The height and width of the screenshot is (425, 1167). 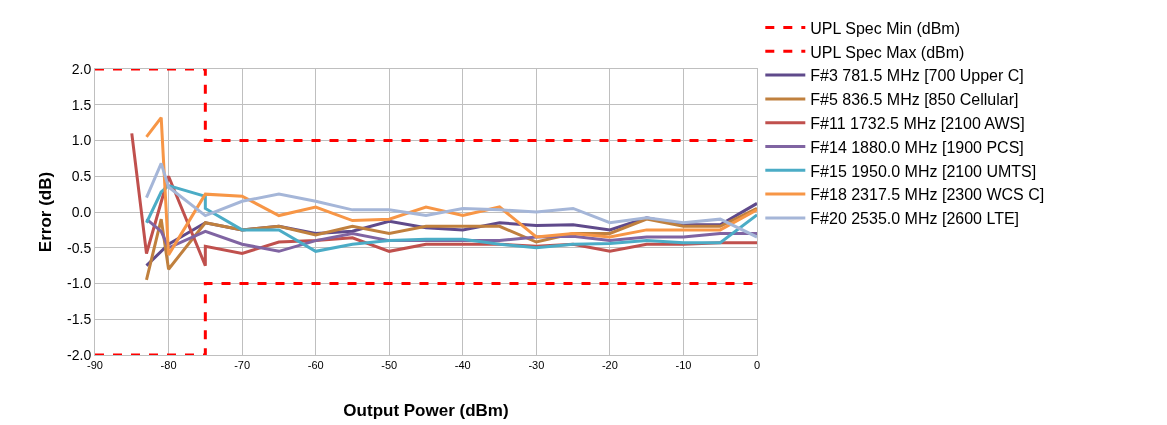 What do you see at coordinates (79, 247) in the screenshot?
I see `y-tick-label: -0.5` at bounding box center [79, 247].